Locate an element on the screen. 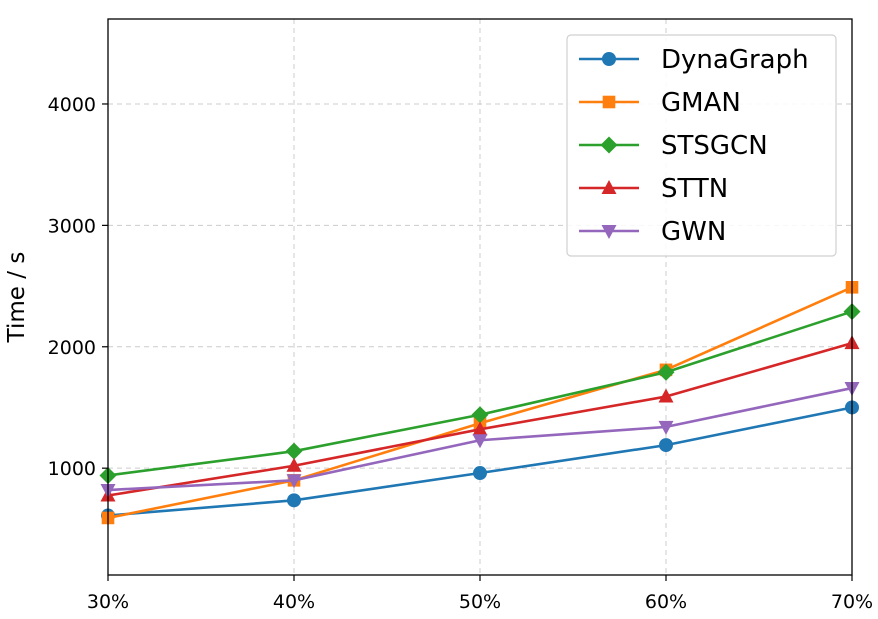 This screenshot has height=619, width=878. legend-marker-stsgcn is located at coordinates (609, 145).